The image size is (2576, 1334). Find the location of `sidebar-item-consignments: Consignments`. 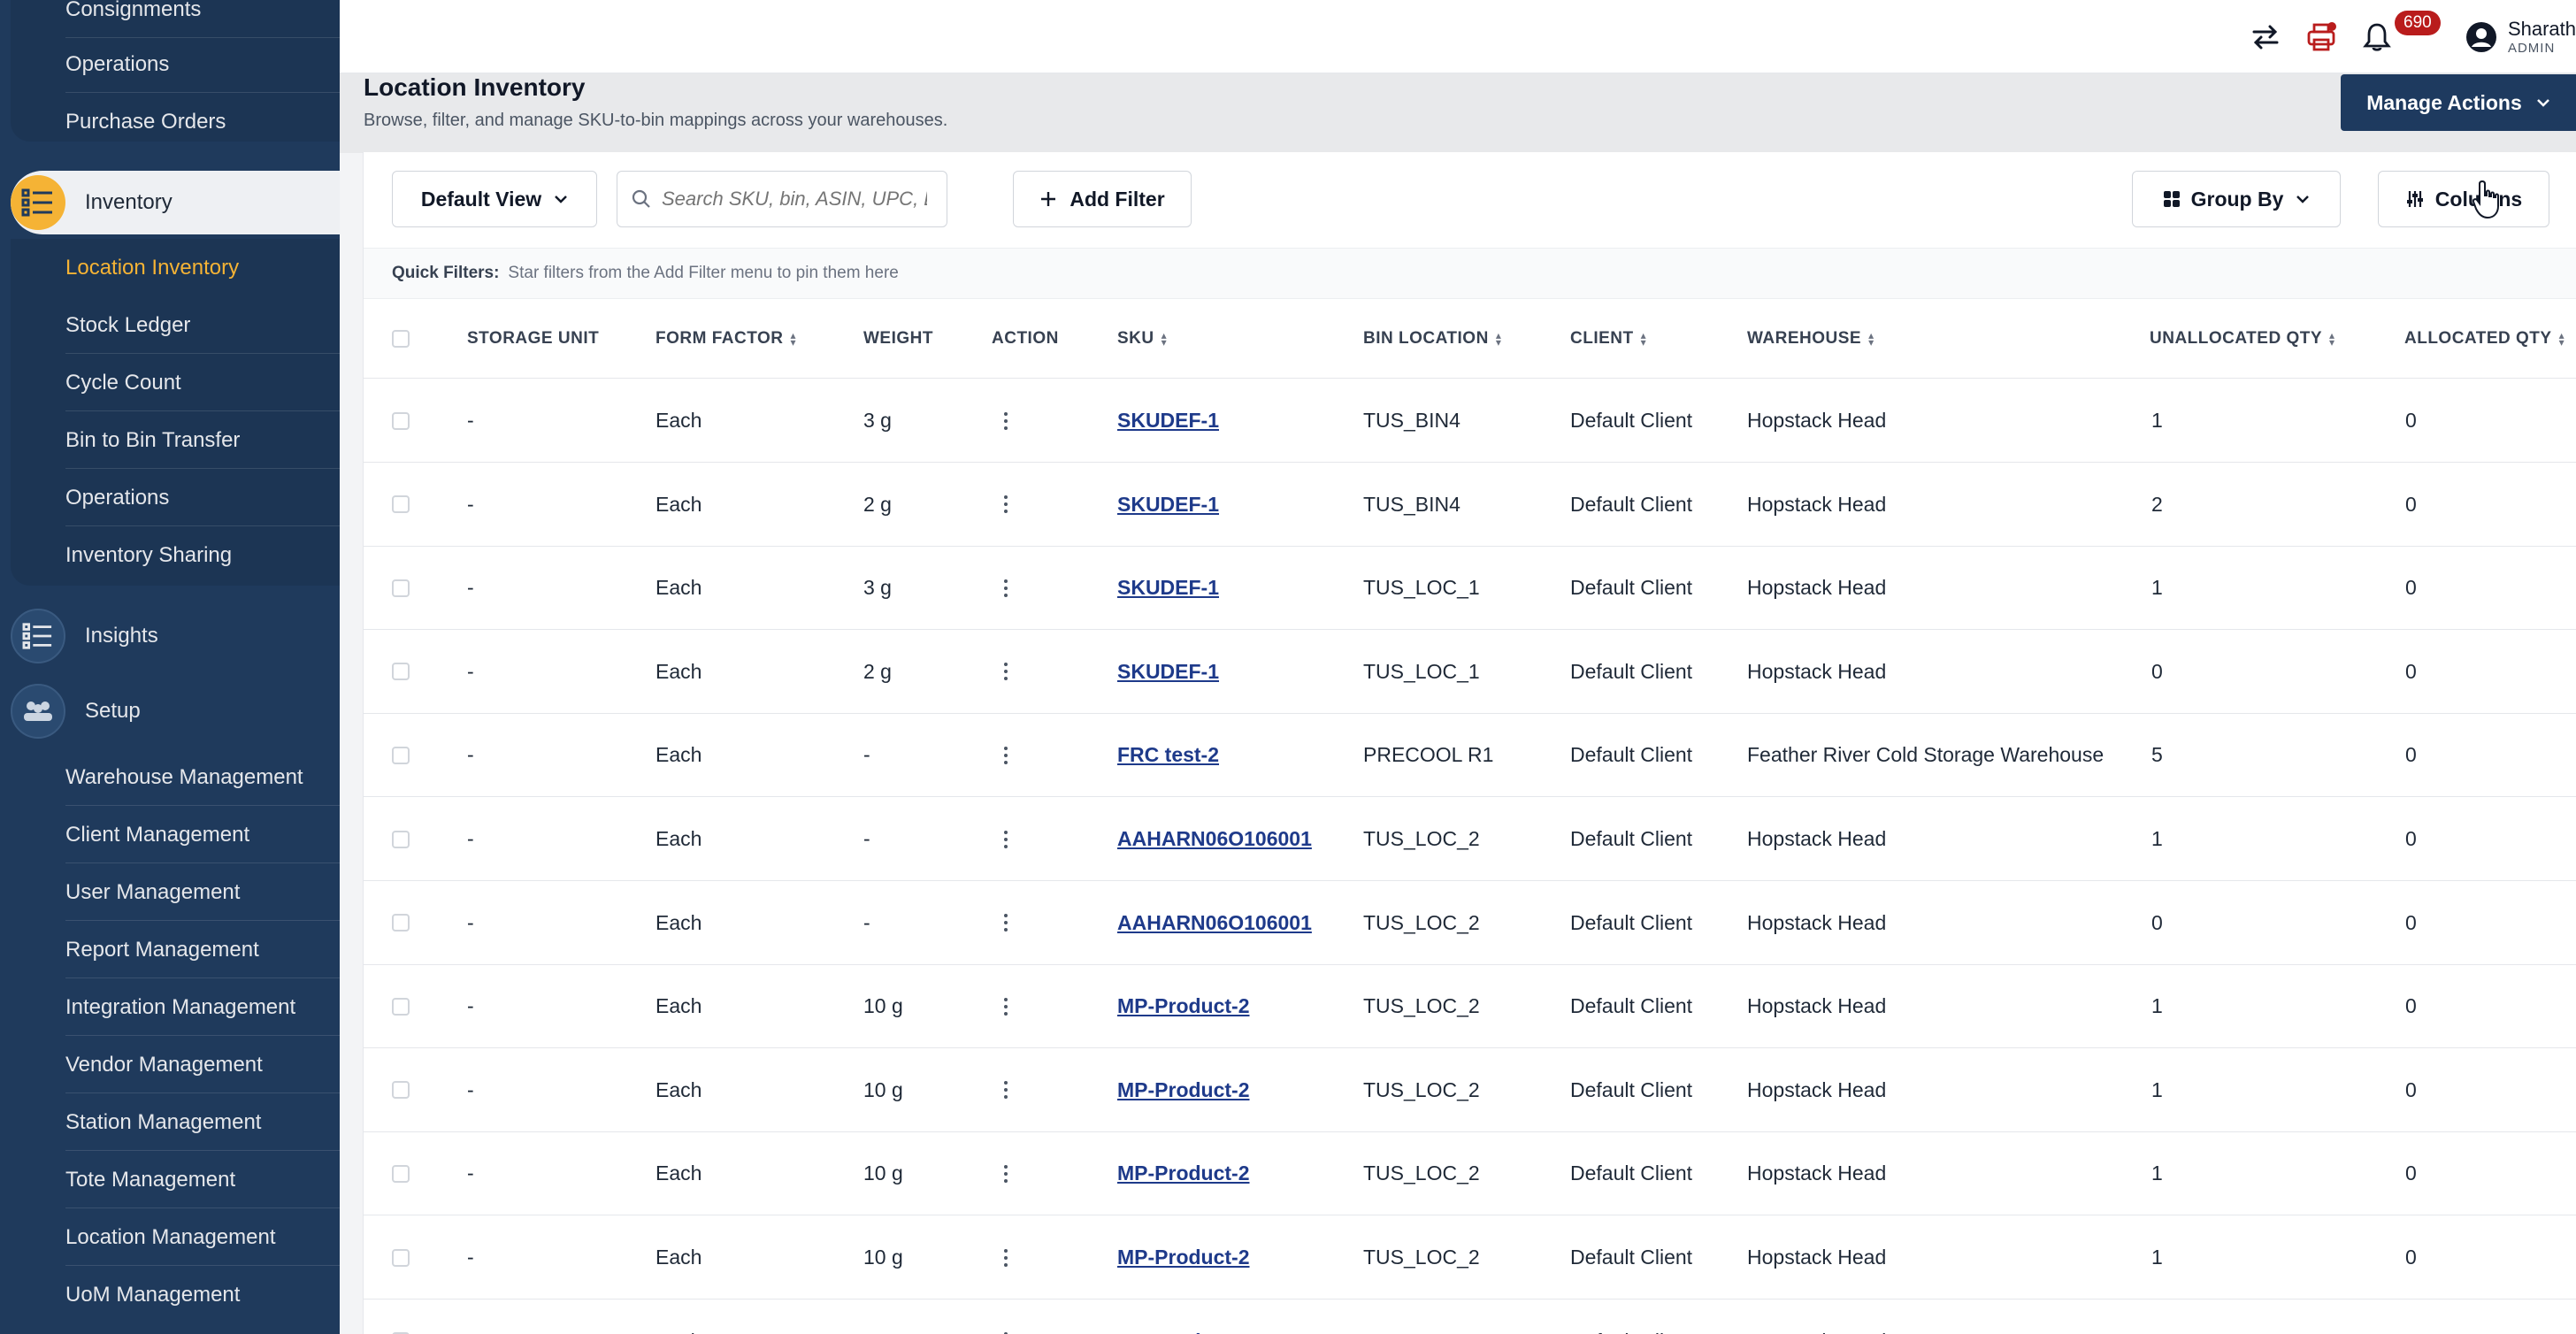

sidebar-item-consignments: Consignments is located at coordinates (175, 19).